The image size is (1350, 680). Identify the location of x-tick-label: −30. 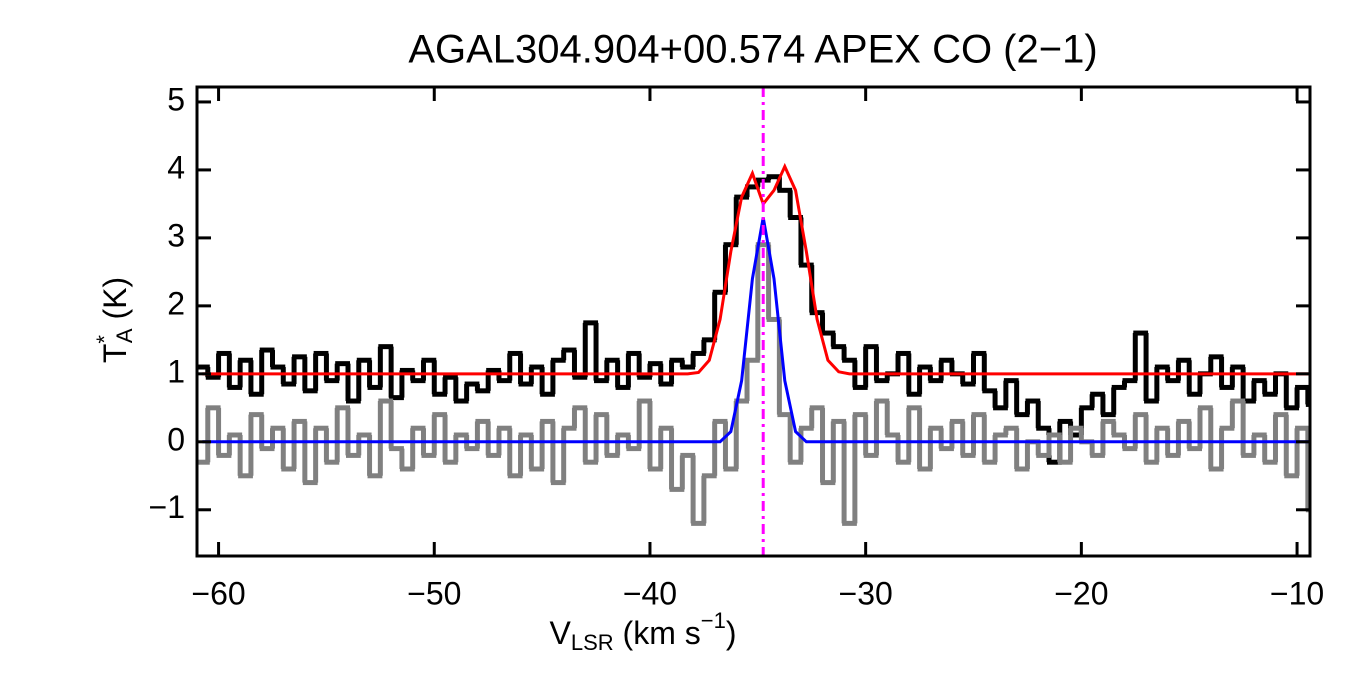
(866, 593).